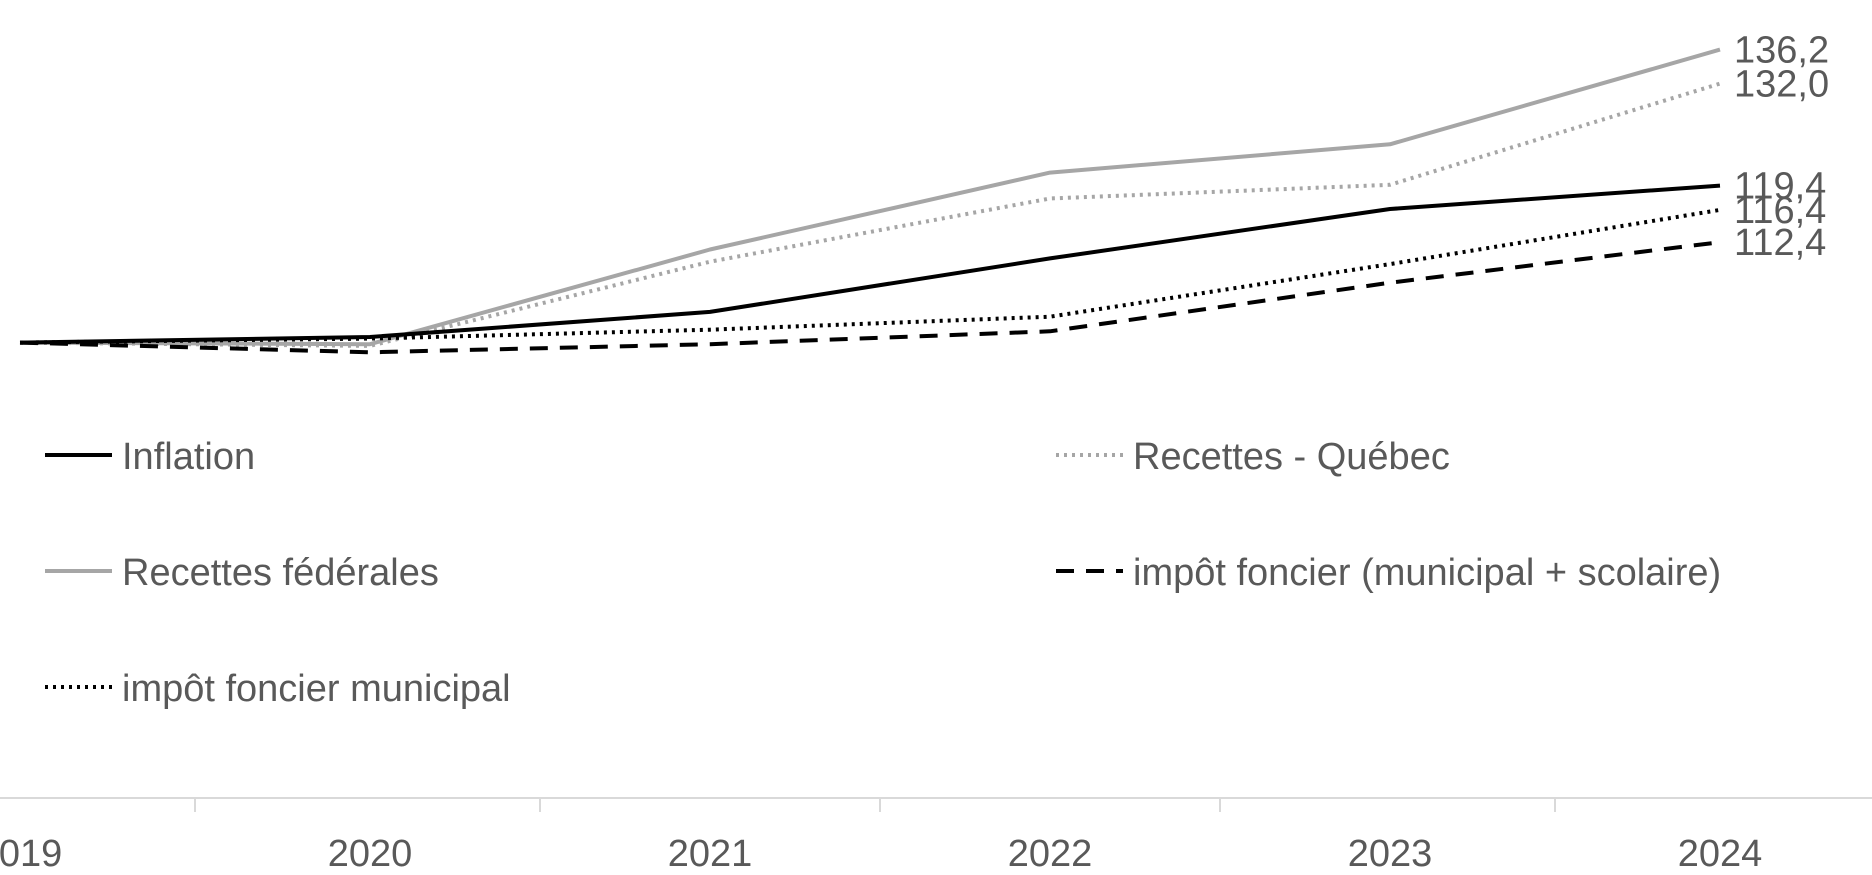 This screenshot has width=1872, height=875. What do you see at coordinates (316, 689) in the screenshot?
I see `legend-label-impot-foncier-municipal: impôt foncier municipal` at bounding box center [316, 689].